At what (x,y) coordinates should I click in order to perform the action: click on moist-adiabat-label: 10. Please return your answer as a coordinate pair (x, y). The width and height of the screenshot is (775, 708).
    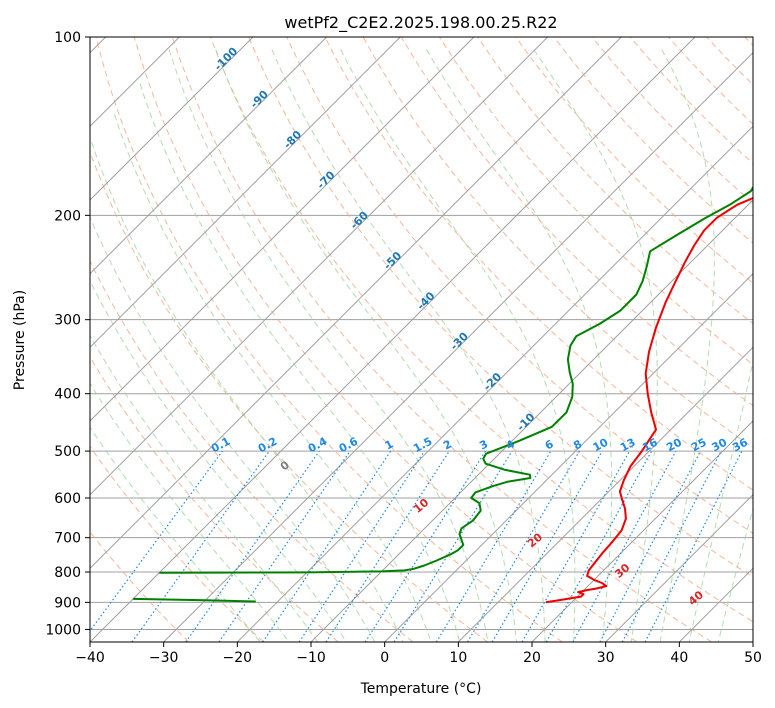
    Looking at the image, I should click on (421, 506).